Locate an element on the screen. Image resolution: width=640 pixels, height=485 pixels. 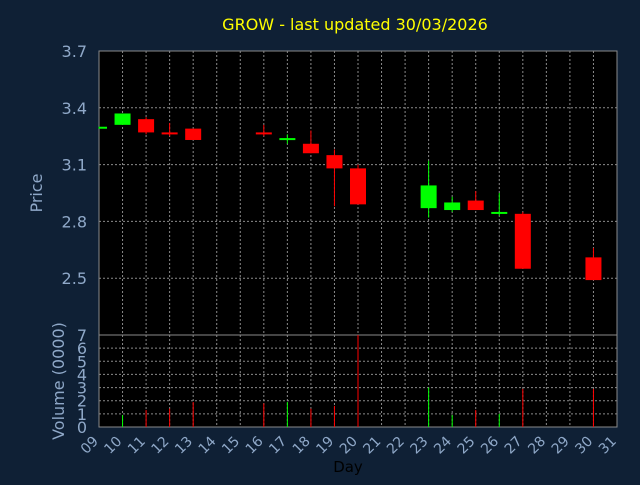
price-y-tick-label: 3.4 is located at coordinates (74, 108).